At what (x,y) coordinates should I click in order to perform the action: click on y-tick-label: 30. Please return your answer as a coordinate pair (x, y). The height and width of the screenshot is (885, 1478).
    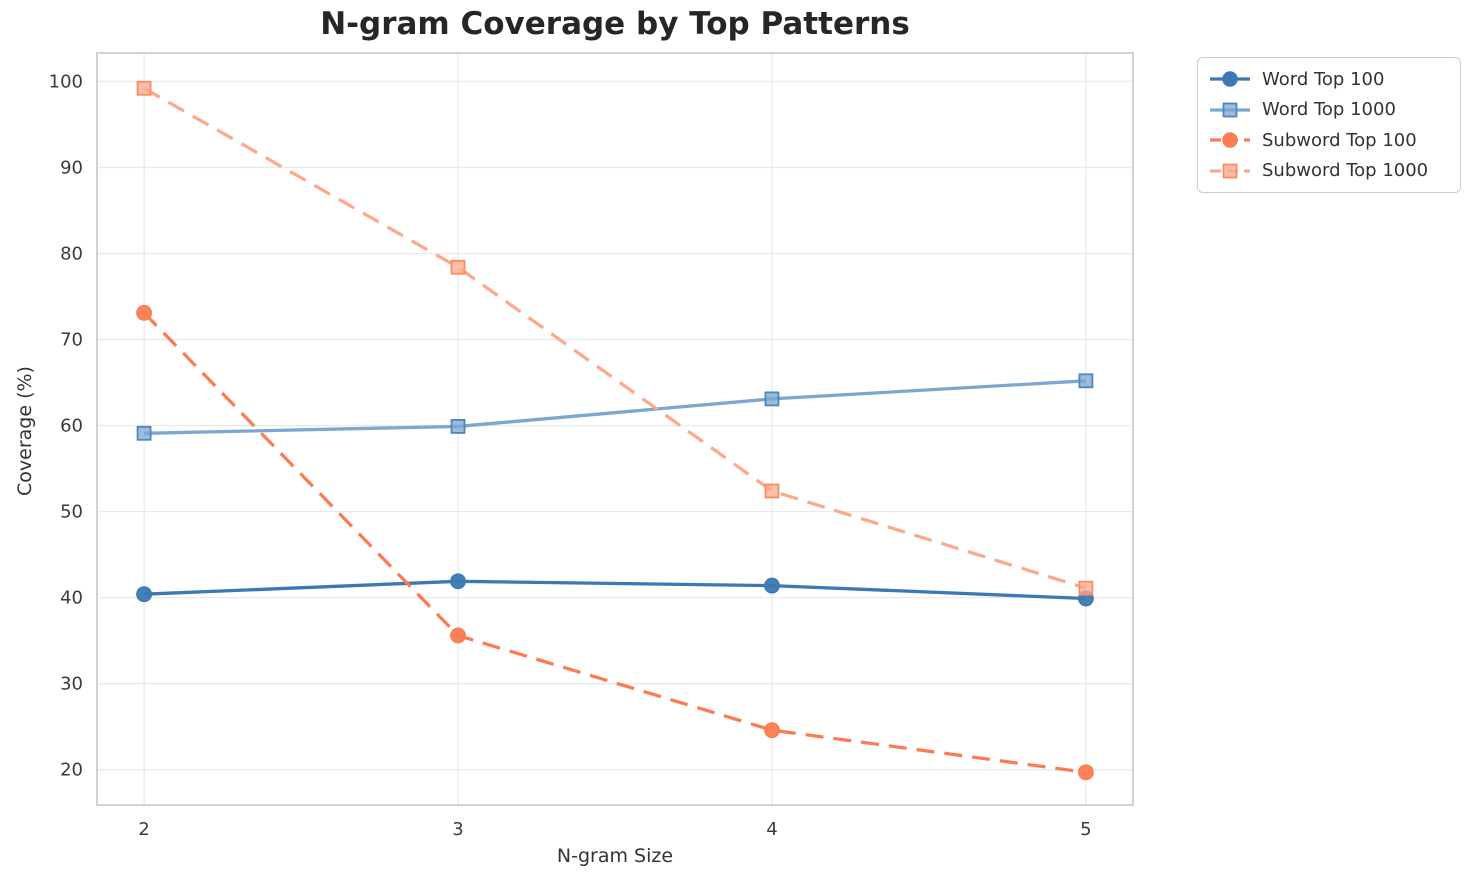
    Looking at the image, I should click on (71, 684).